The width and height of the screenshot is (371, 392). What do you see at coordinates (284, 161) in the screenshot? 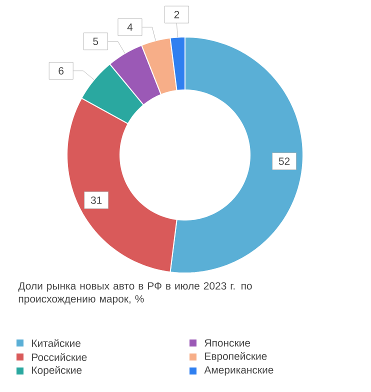
I see `data-label: 52` at bounding box center [284, 161].